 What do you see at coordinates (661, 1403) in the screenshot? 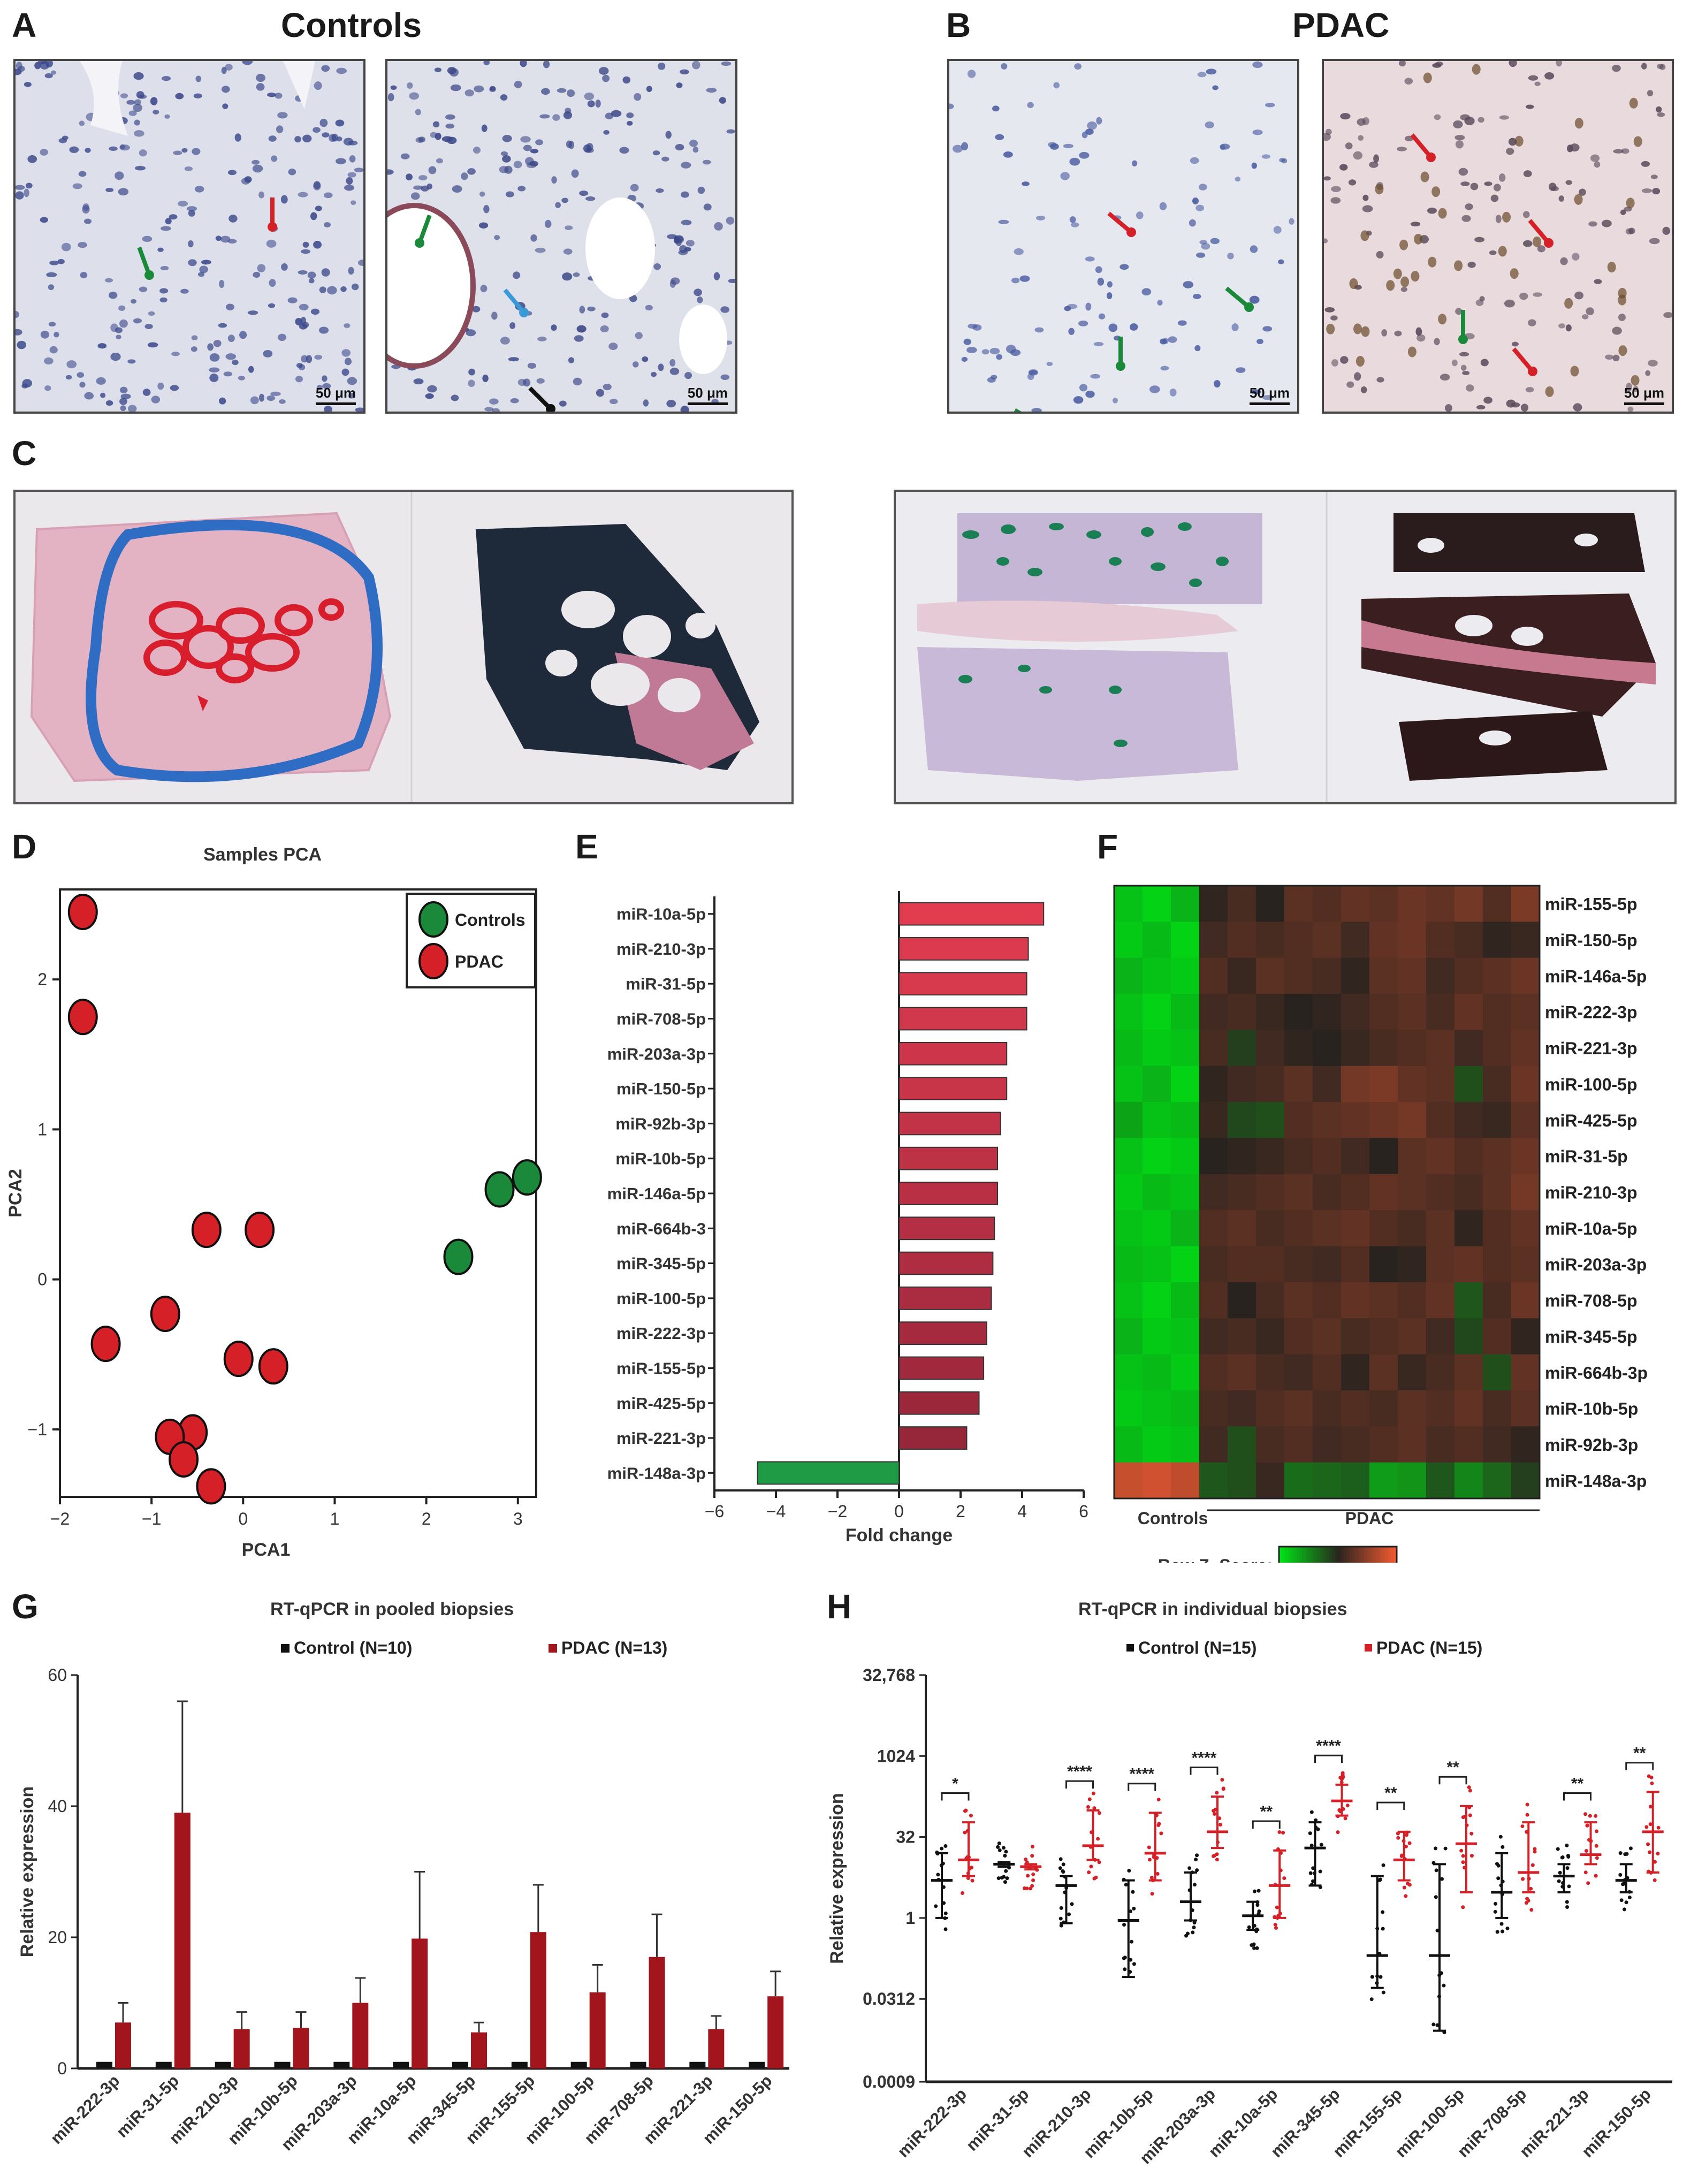
I see `category-label: miR-425-5p` at bounding box center [661, 1403].